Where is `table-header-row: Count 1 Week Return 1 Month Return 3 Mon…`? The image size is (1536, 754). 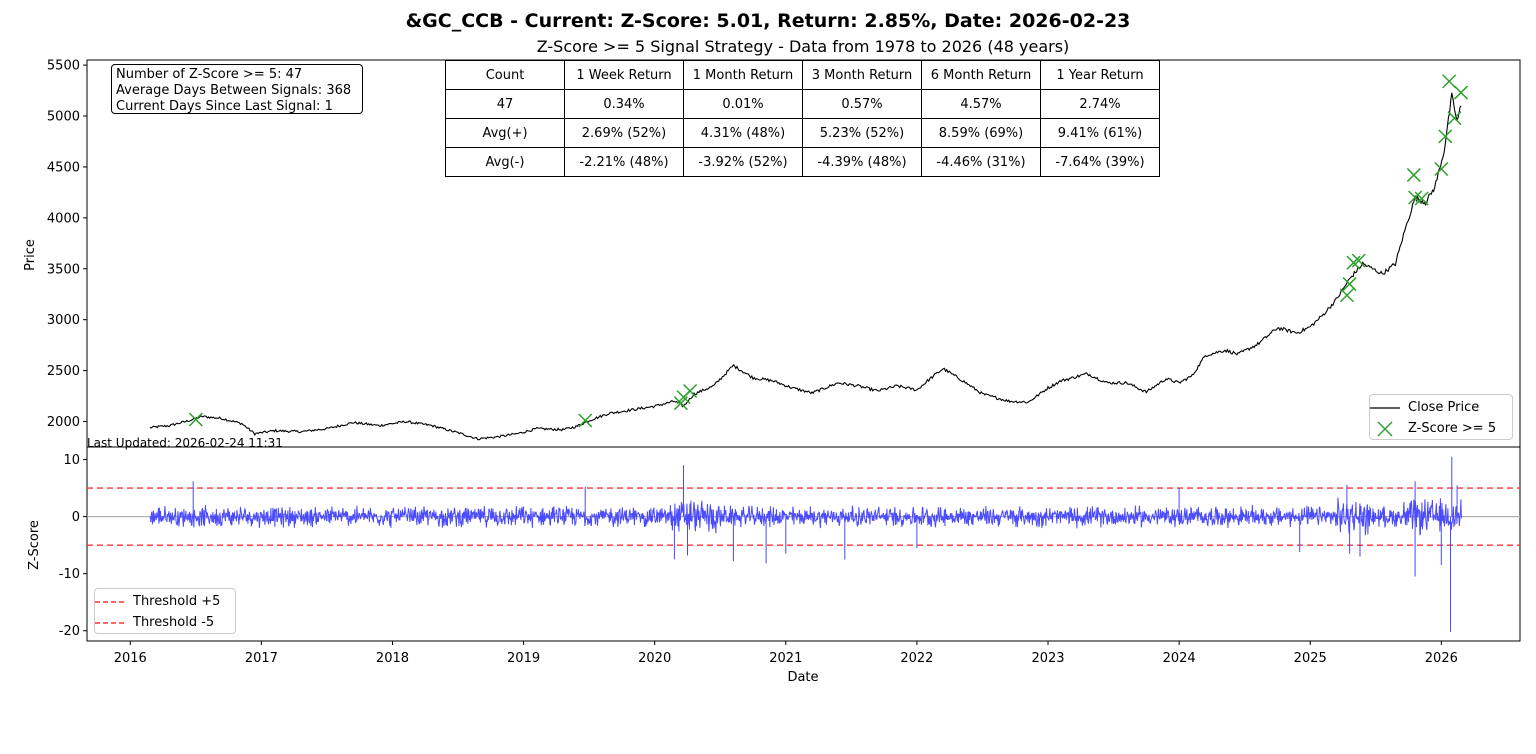 table-header-row: Count 1 Week Return 1 Month Return 3 Mon… is located at coordinates (802, 75).